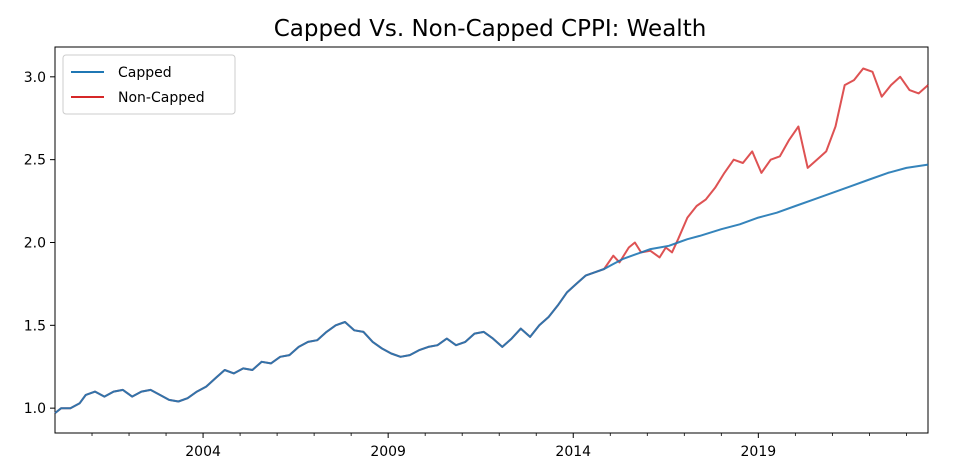 The width and height of the screenshot is (957, 474). I want to click on y-tick-label: 2.5, so click(35, 161).